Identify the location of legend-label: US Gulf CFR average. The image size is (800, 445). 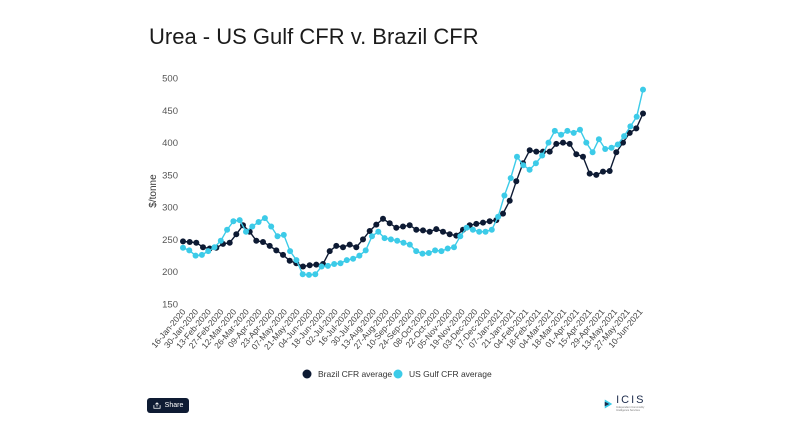
(450, 374).